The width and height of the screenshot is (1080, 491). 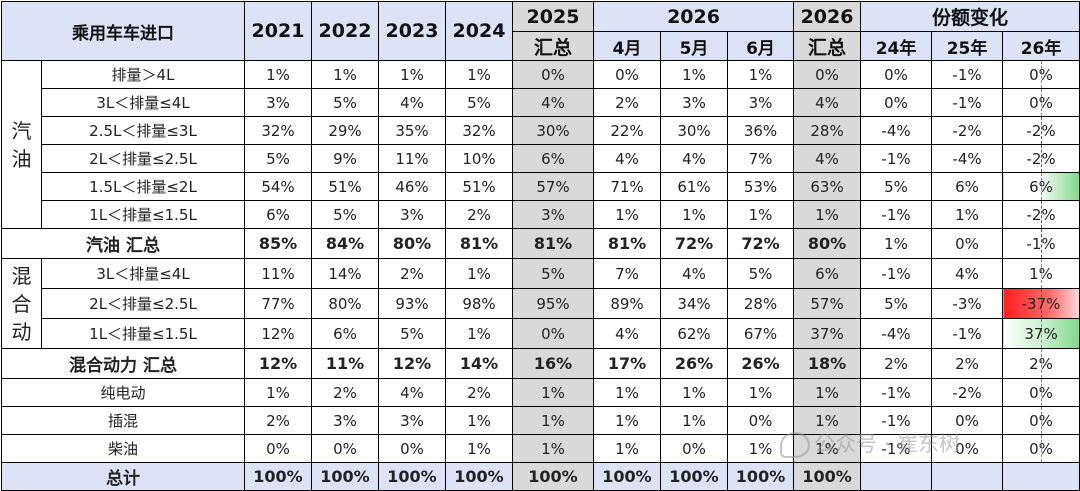 What do you see at coordinates (1041, 273) in the screenshot?
I see `cell-text: 1%` at bounding box center [1041, 273].